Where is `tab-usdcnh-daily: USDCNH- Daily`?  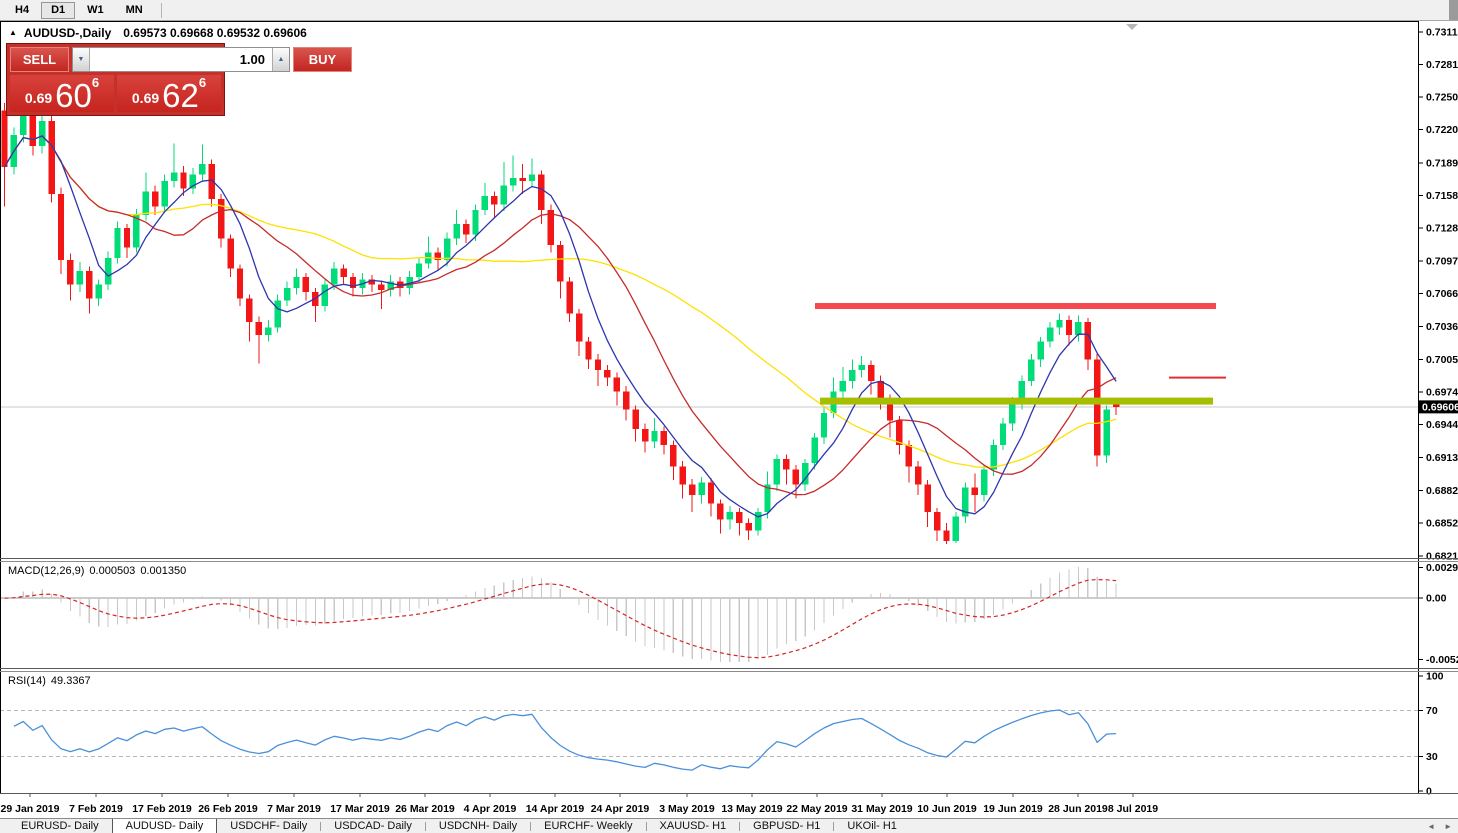 tab-usdcnh-daily: USDCNH- Daily is located at coordinates (478, 826).